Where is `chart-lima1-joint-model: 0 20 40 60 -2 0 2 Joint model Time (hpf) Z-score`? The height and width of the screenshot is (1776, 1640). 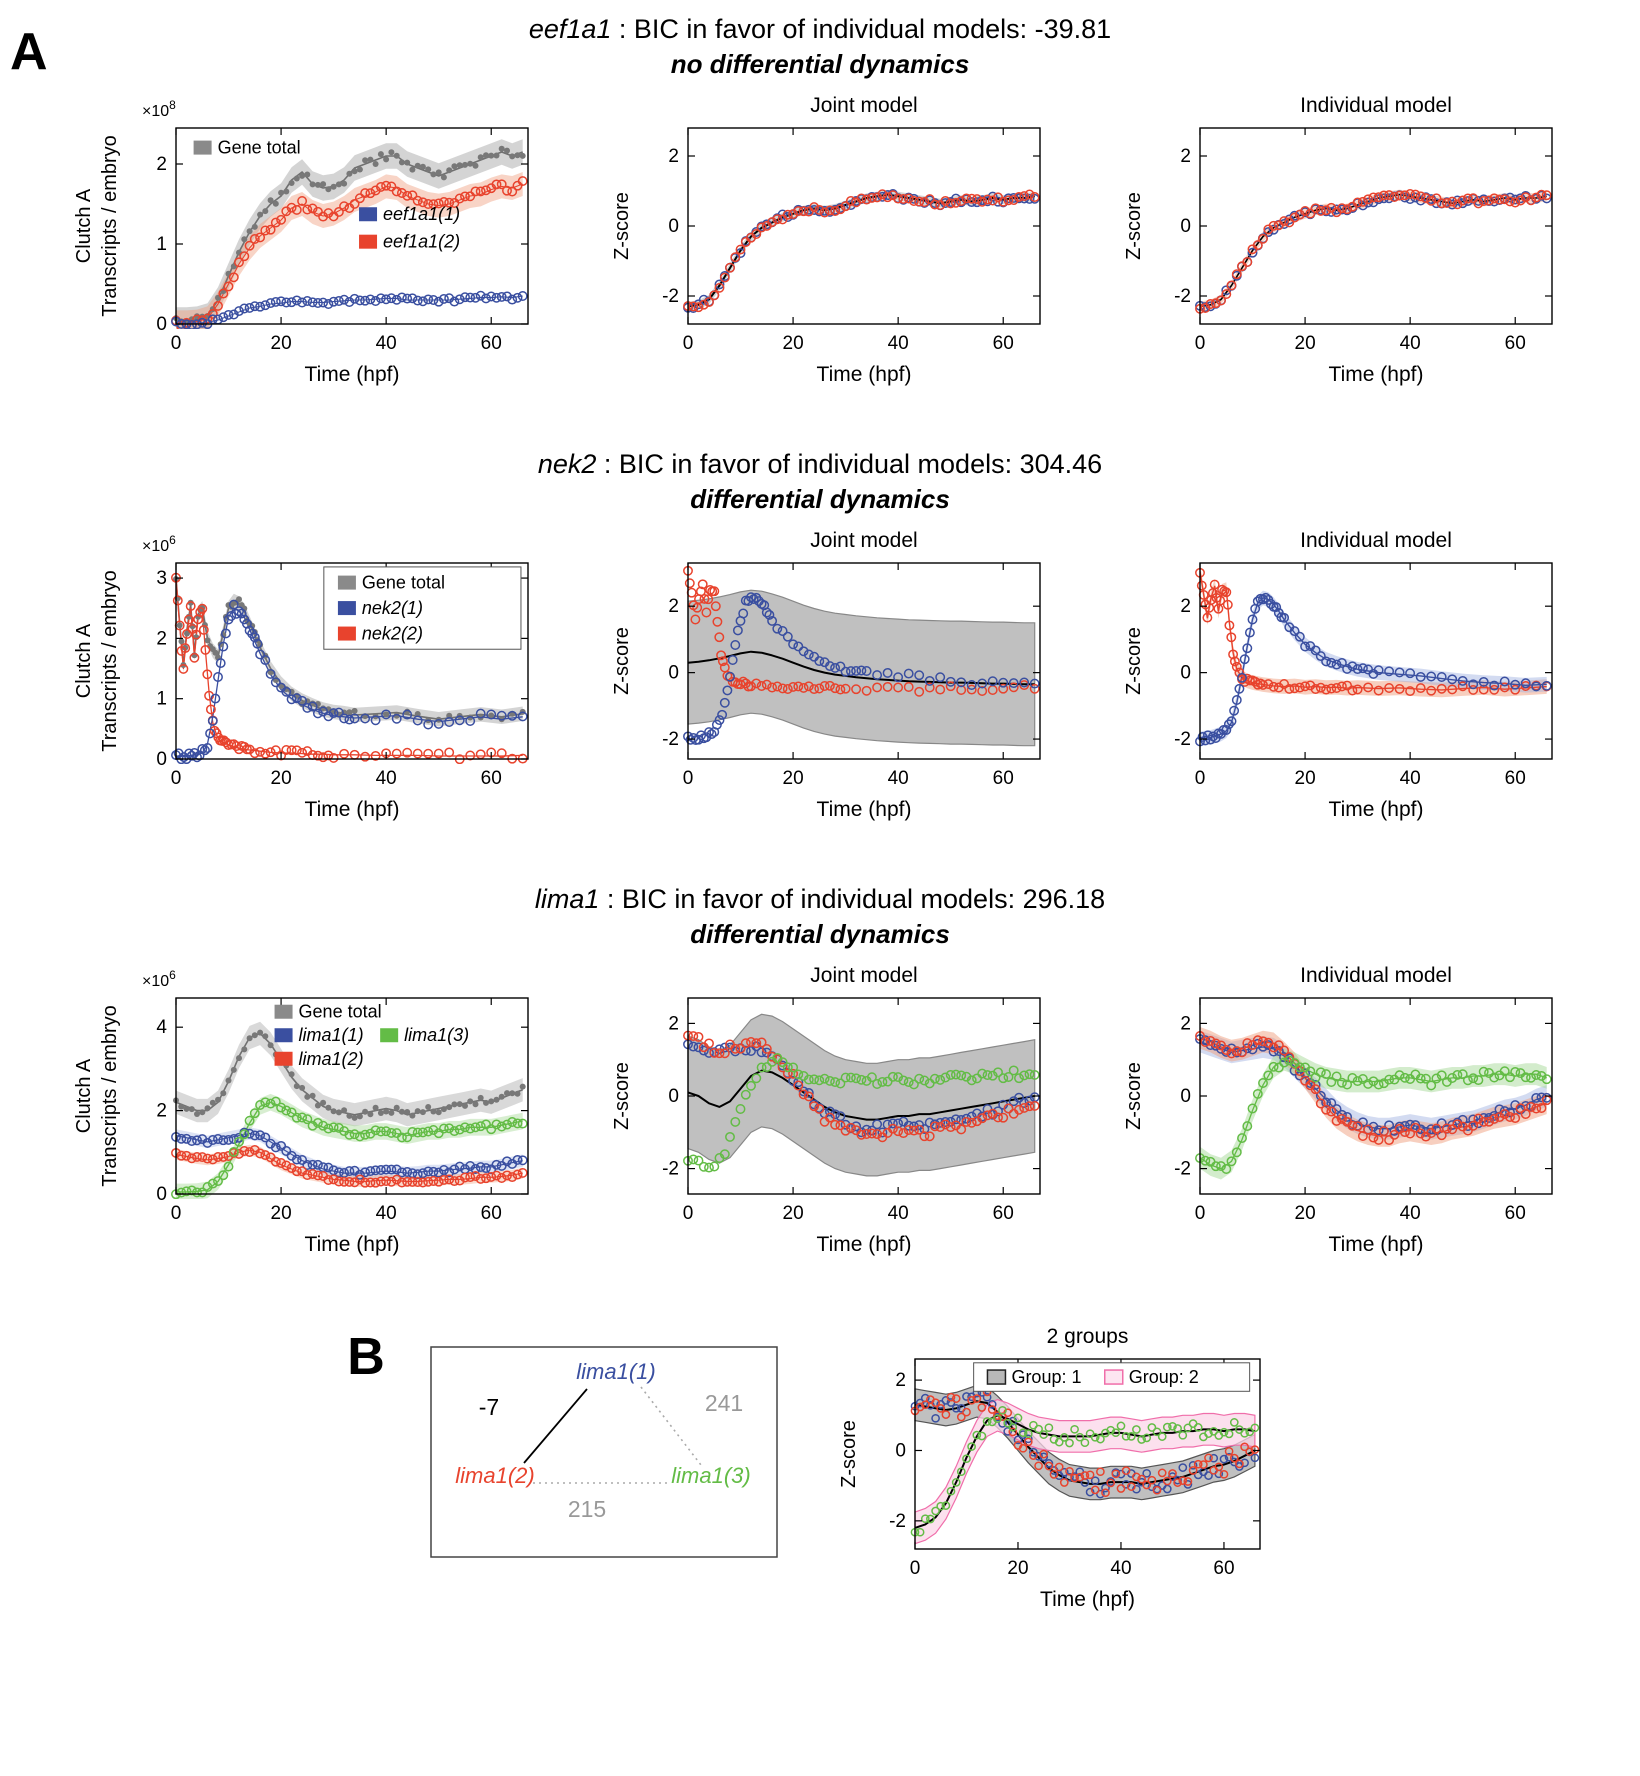 chart-lima1-joint-model: 0 20 40 60 -2 0 2 Joint model Time (hpf) Z-score is located at coordinates (820, 1110).